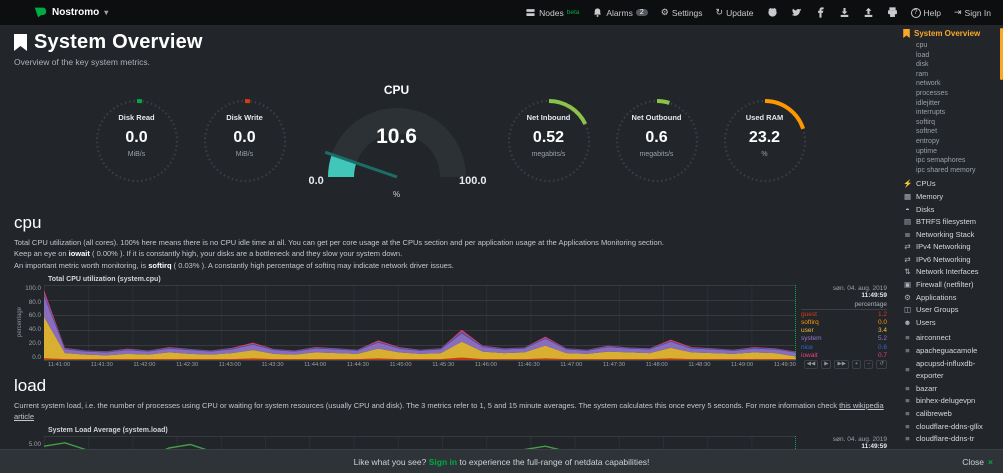 Image resolution: width=1003 pixels, height=473 pixels. I want to click on legend-item: user 3.4, so click(844, 331).